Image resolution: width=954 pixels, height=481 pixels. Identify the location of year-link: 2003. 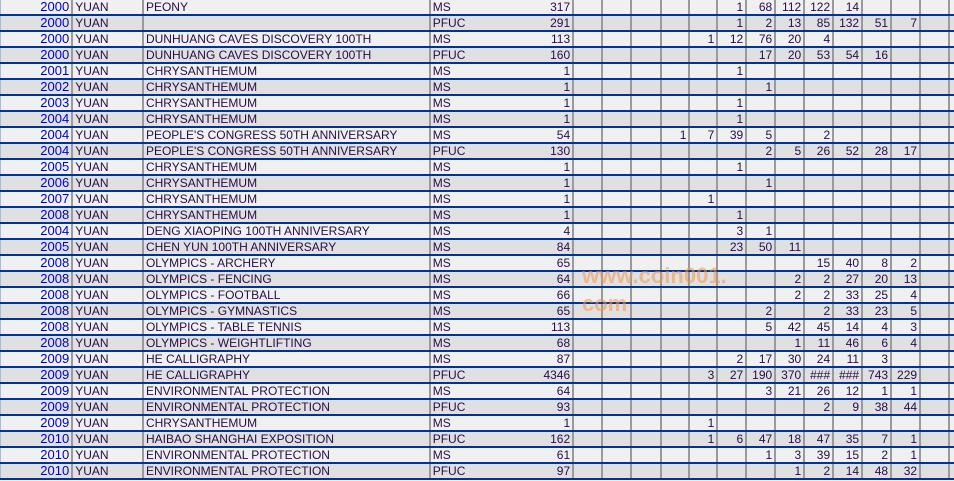
(37, 103).